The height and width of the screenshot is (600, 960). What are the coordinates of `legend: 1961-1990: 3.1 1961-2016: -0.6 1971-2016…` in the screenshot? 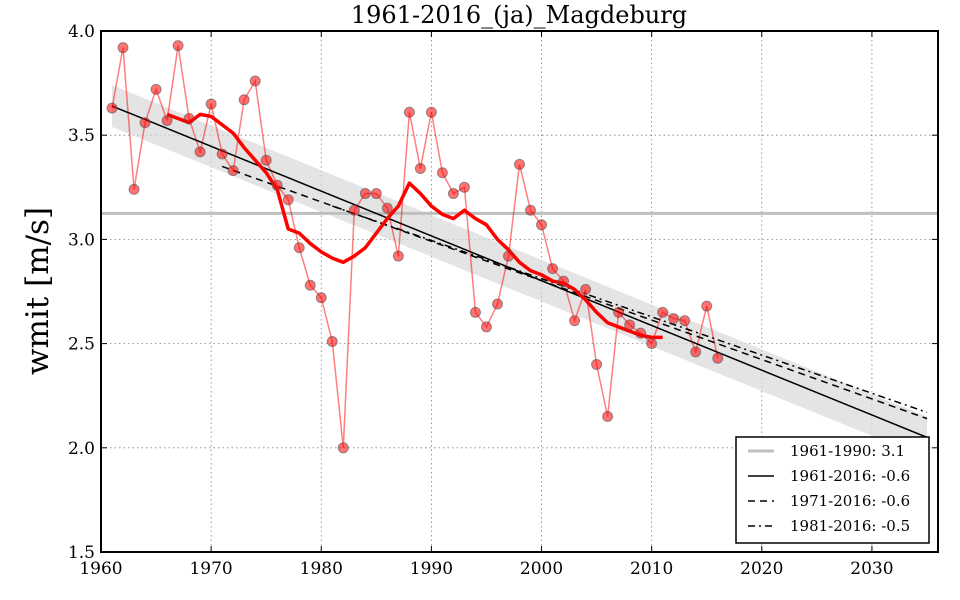 It's located at (832, 490).